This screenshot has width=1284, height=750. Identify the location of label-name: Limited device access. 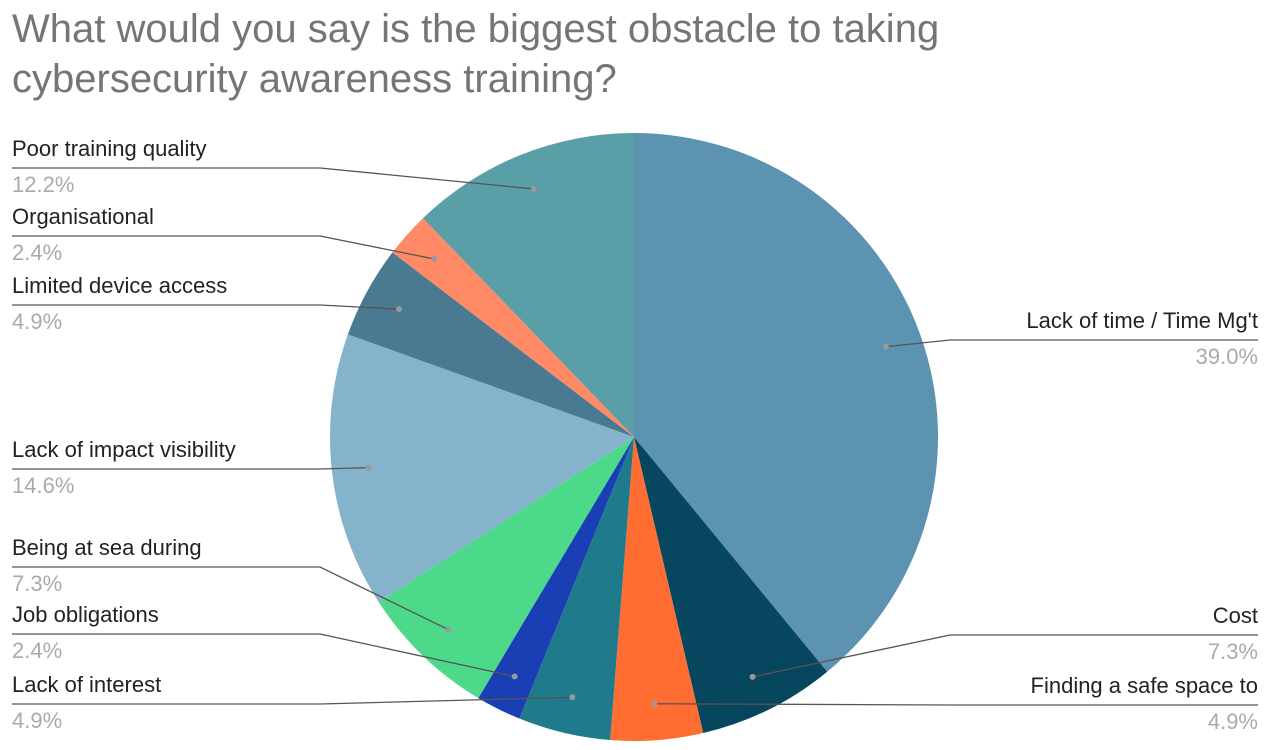
(119, 285).